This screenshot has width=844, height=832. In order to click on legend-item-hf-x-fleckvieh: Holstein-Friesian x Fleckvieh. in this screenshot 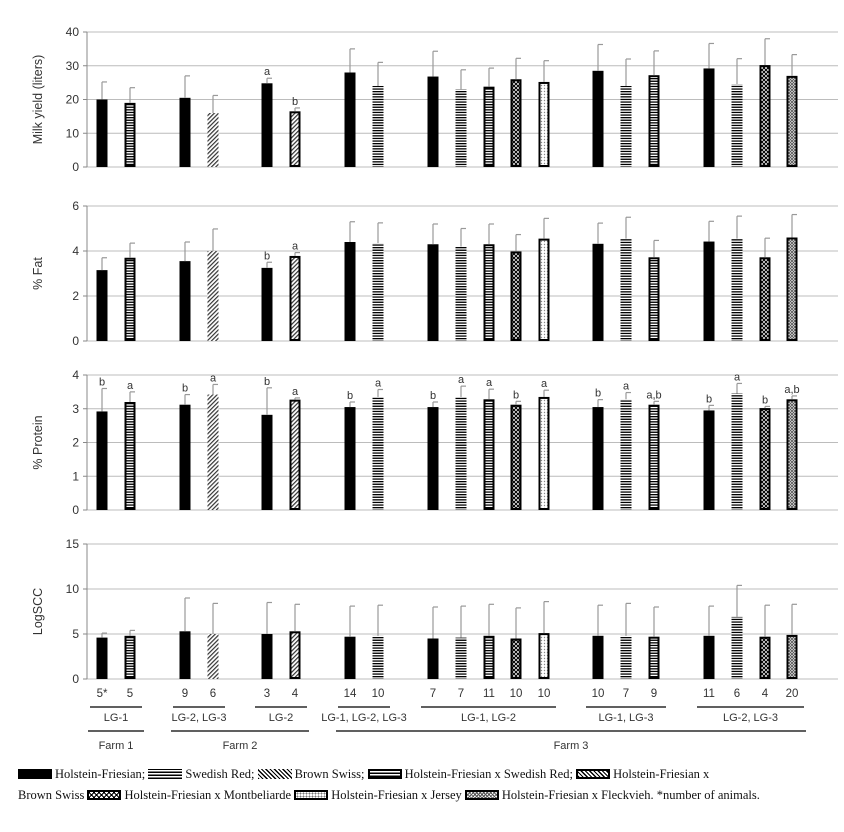, I will do `click(559, 795)`.